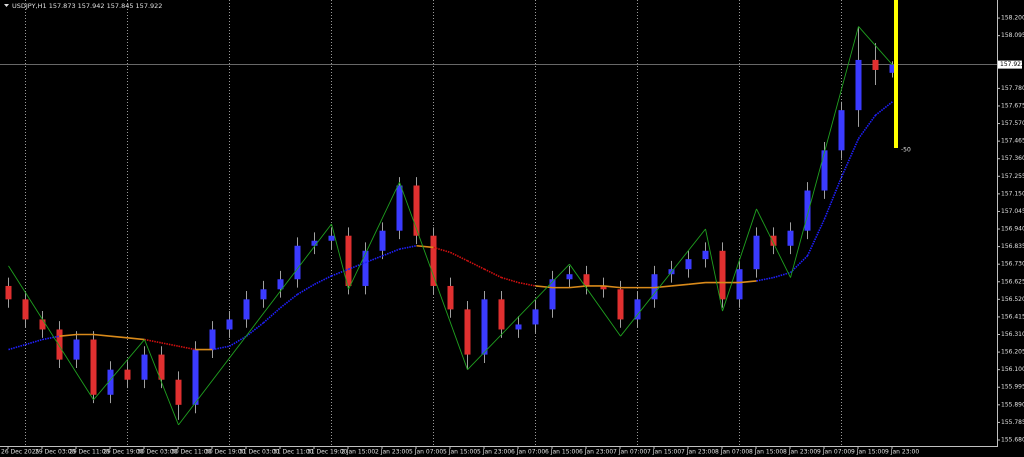  I want to click on price-label: 157.922, so click(1012, 64).